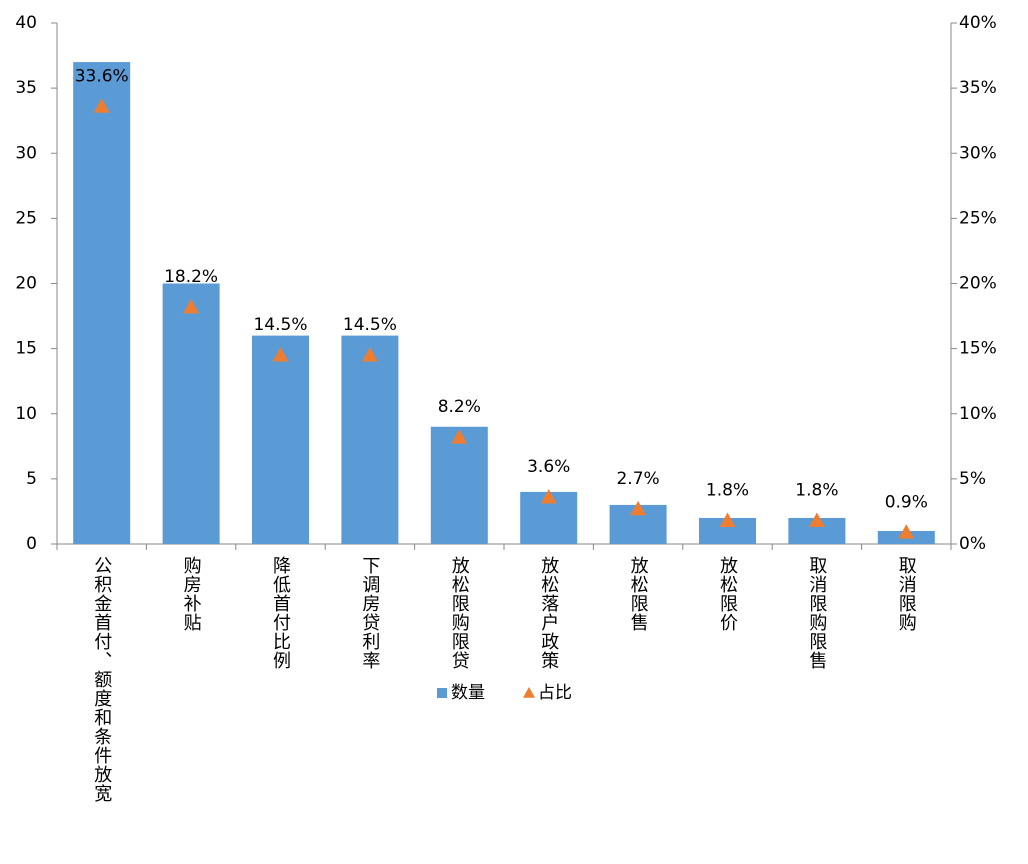  Describe the element at coordinates (978, 23) in the screenshot. I see `y2-tick-label: 40%` at that location.